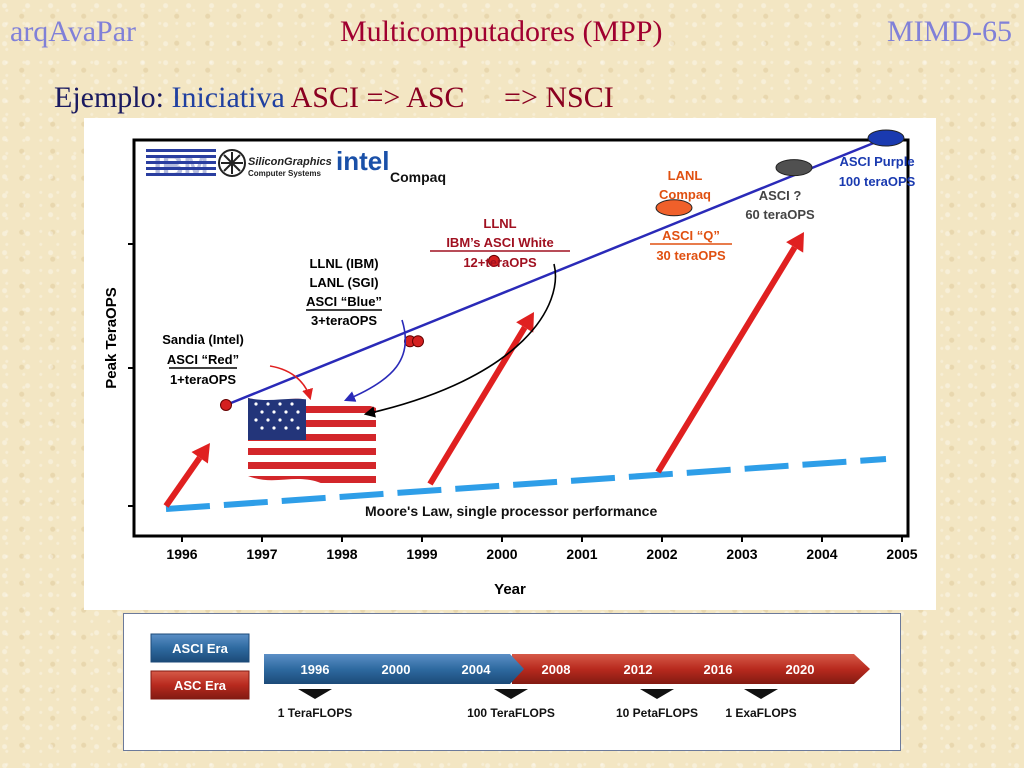  Describe the element at coordinates (949, 31) in the screenshot. I see `header-right: MIMD-65` at that location.